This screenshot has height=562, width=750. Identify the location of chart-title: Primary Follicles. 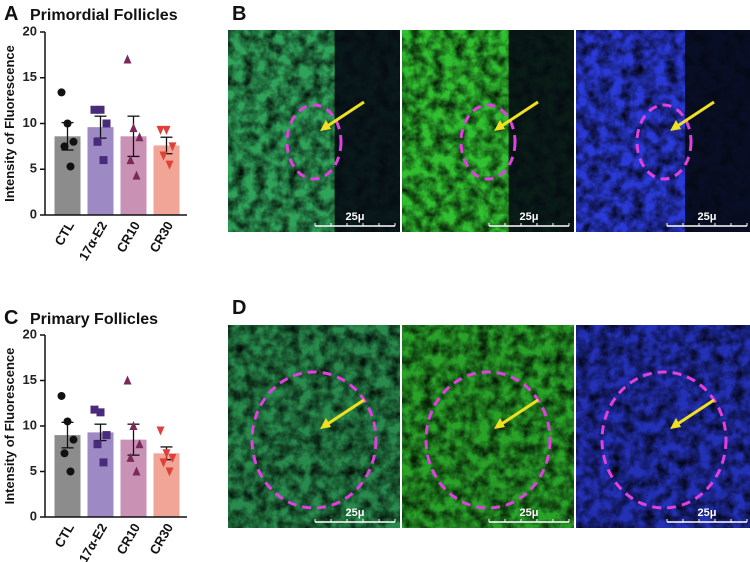
(94, 319).